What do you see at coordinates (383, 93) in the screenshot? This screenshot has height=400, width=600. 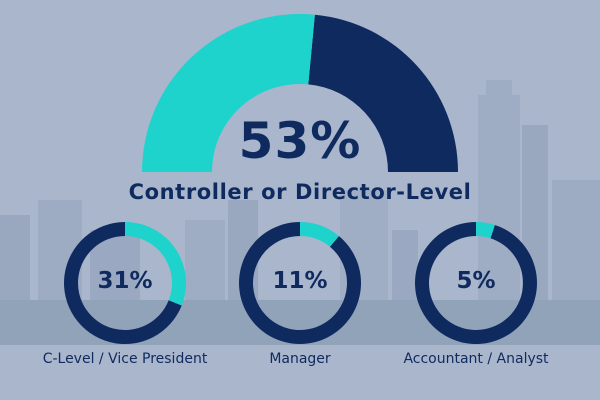 I see `slice-remainder-controller-director` at bounding box center [383, 93].